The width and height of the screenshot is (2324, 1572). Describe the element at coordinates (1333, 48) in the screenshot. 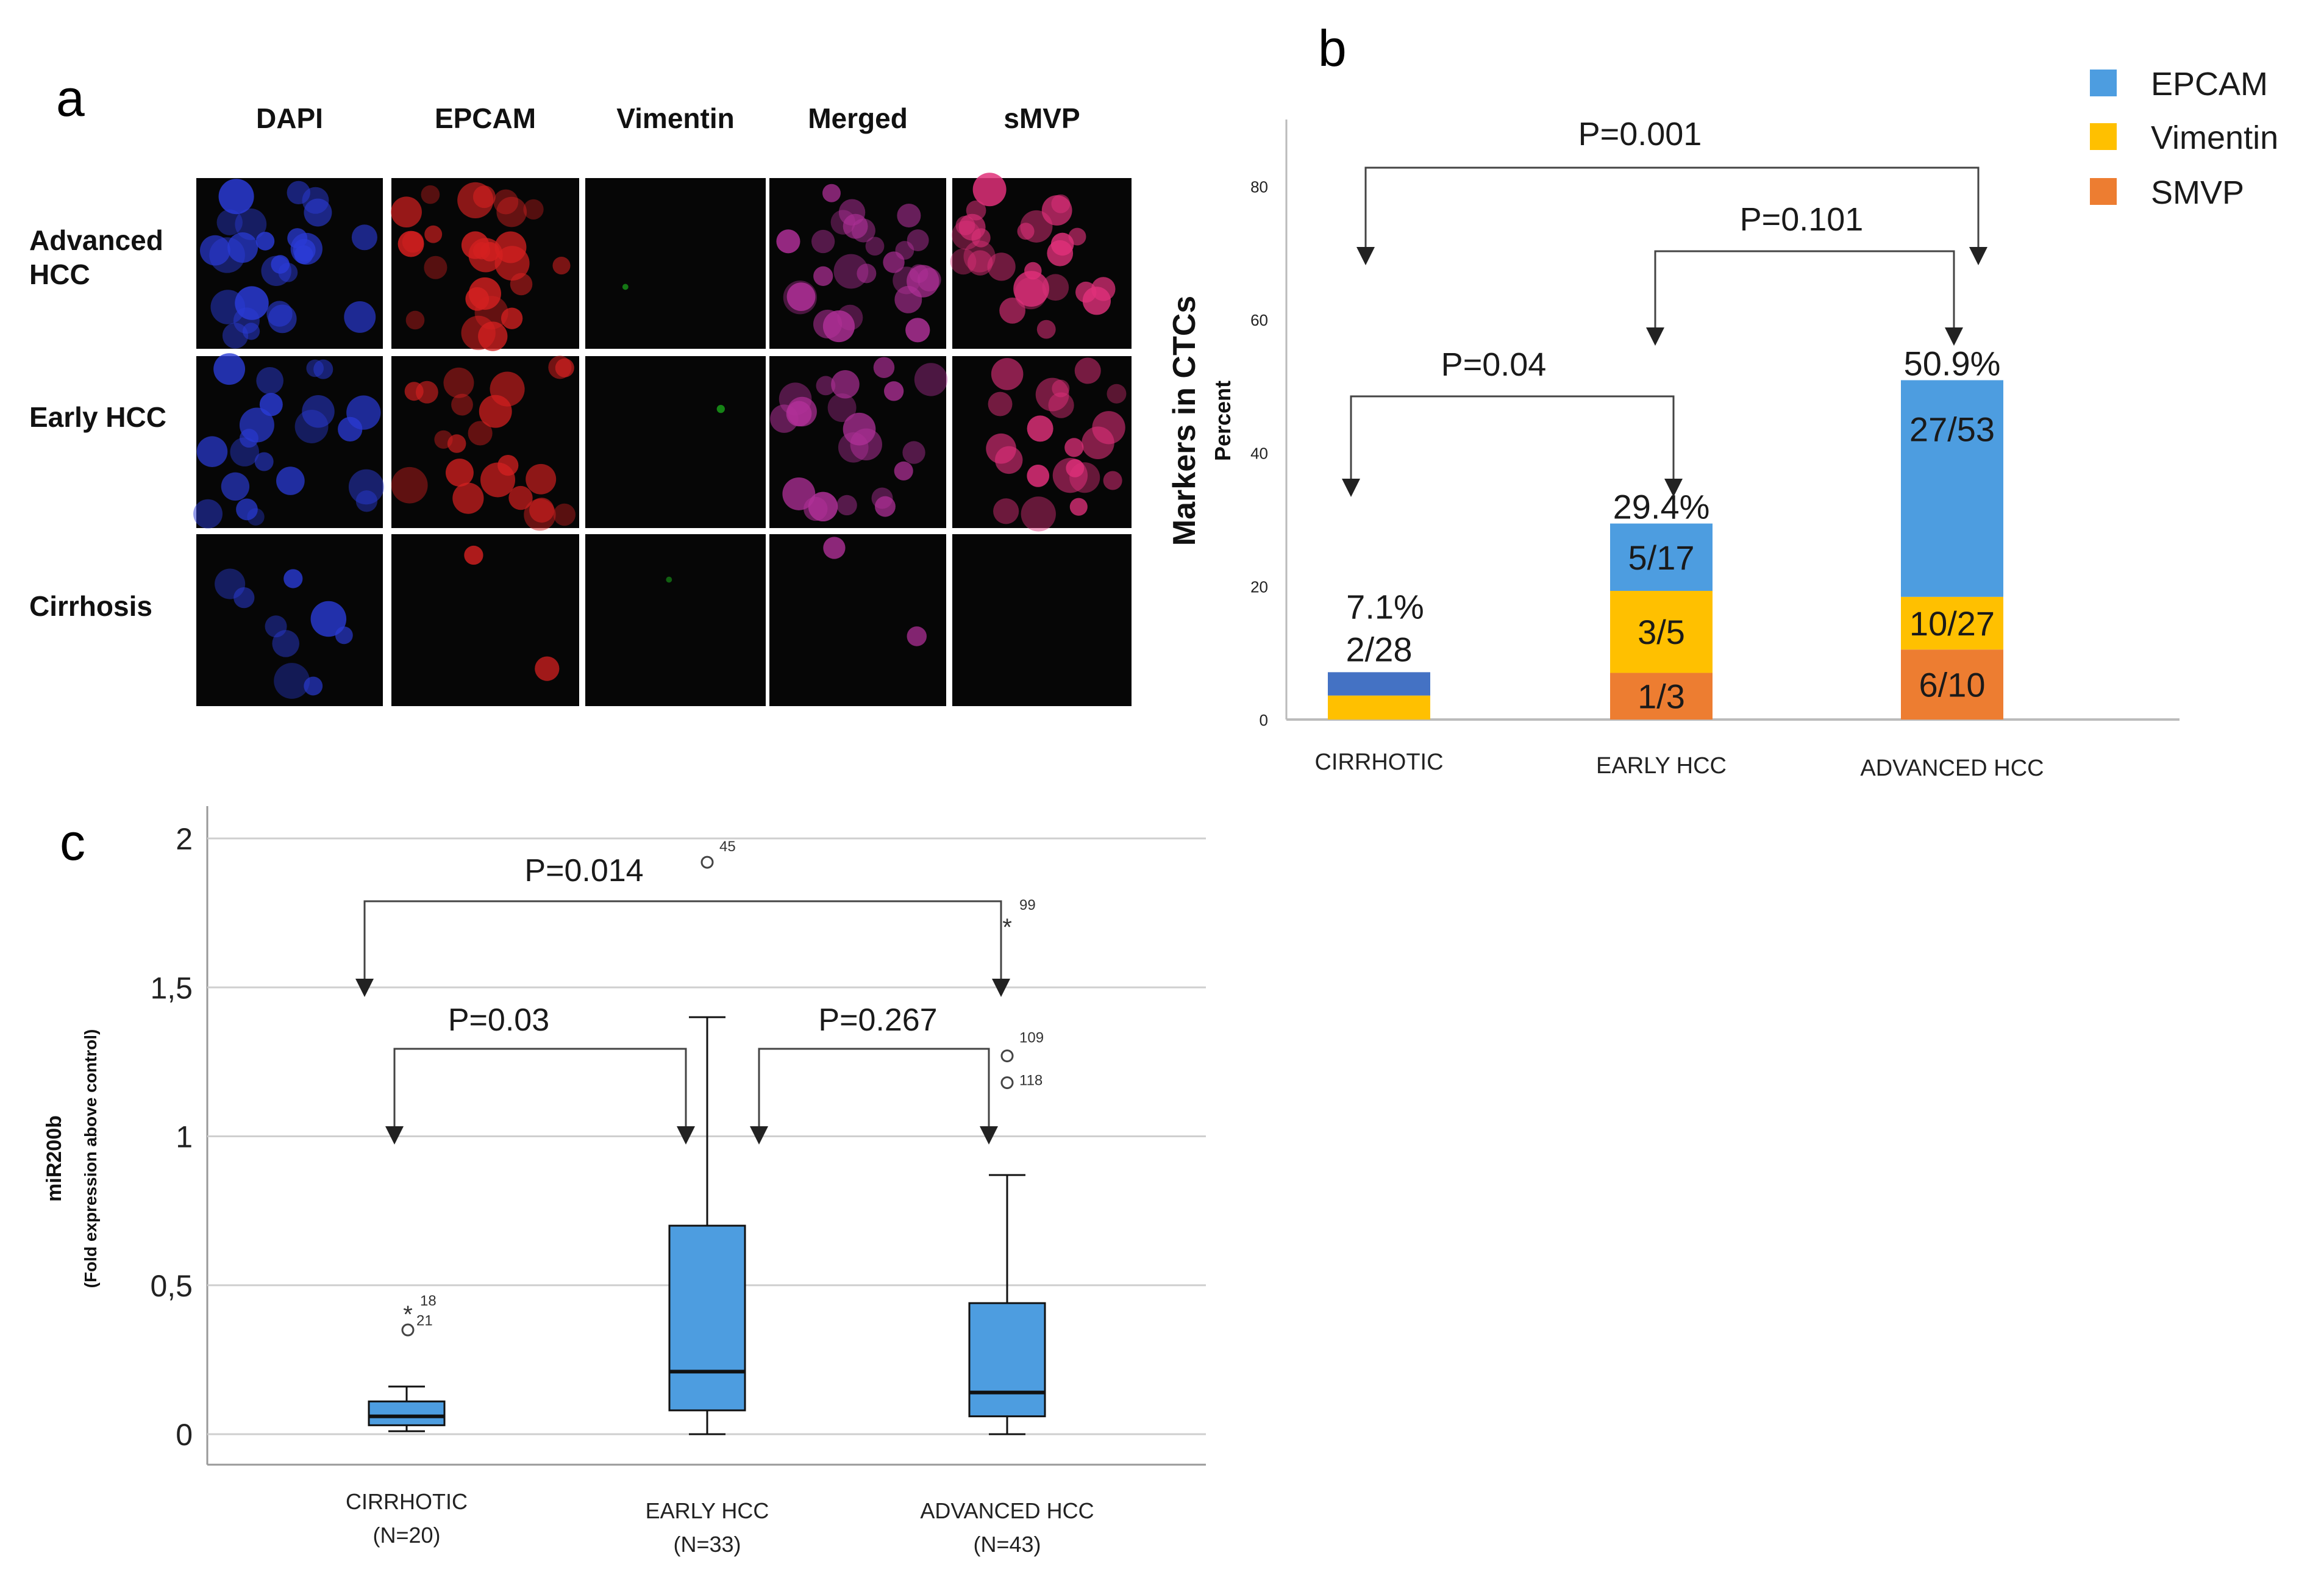

I see `panel-b-letter: b` at that location.